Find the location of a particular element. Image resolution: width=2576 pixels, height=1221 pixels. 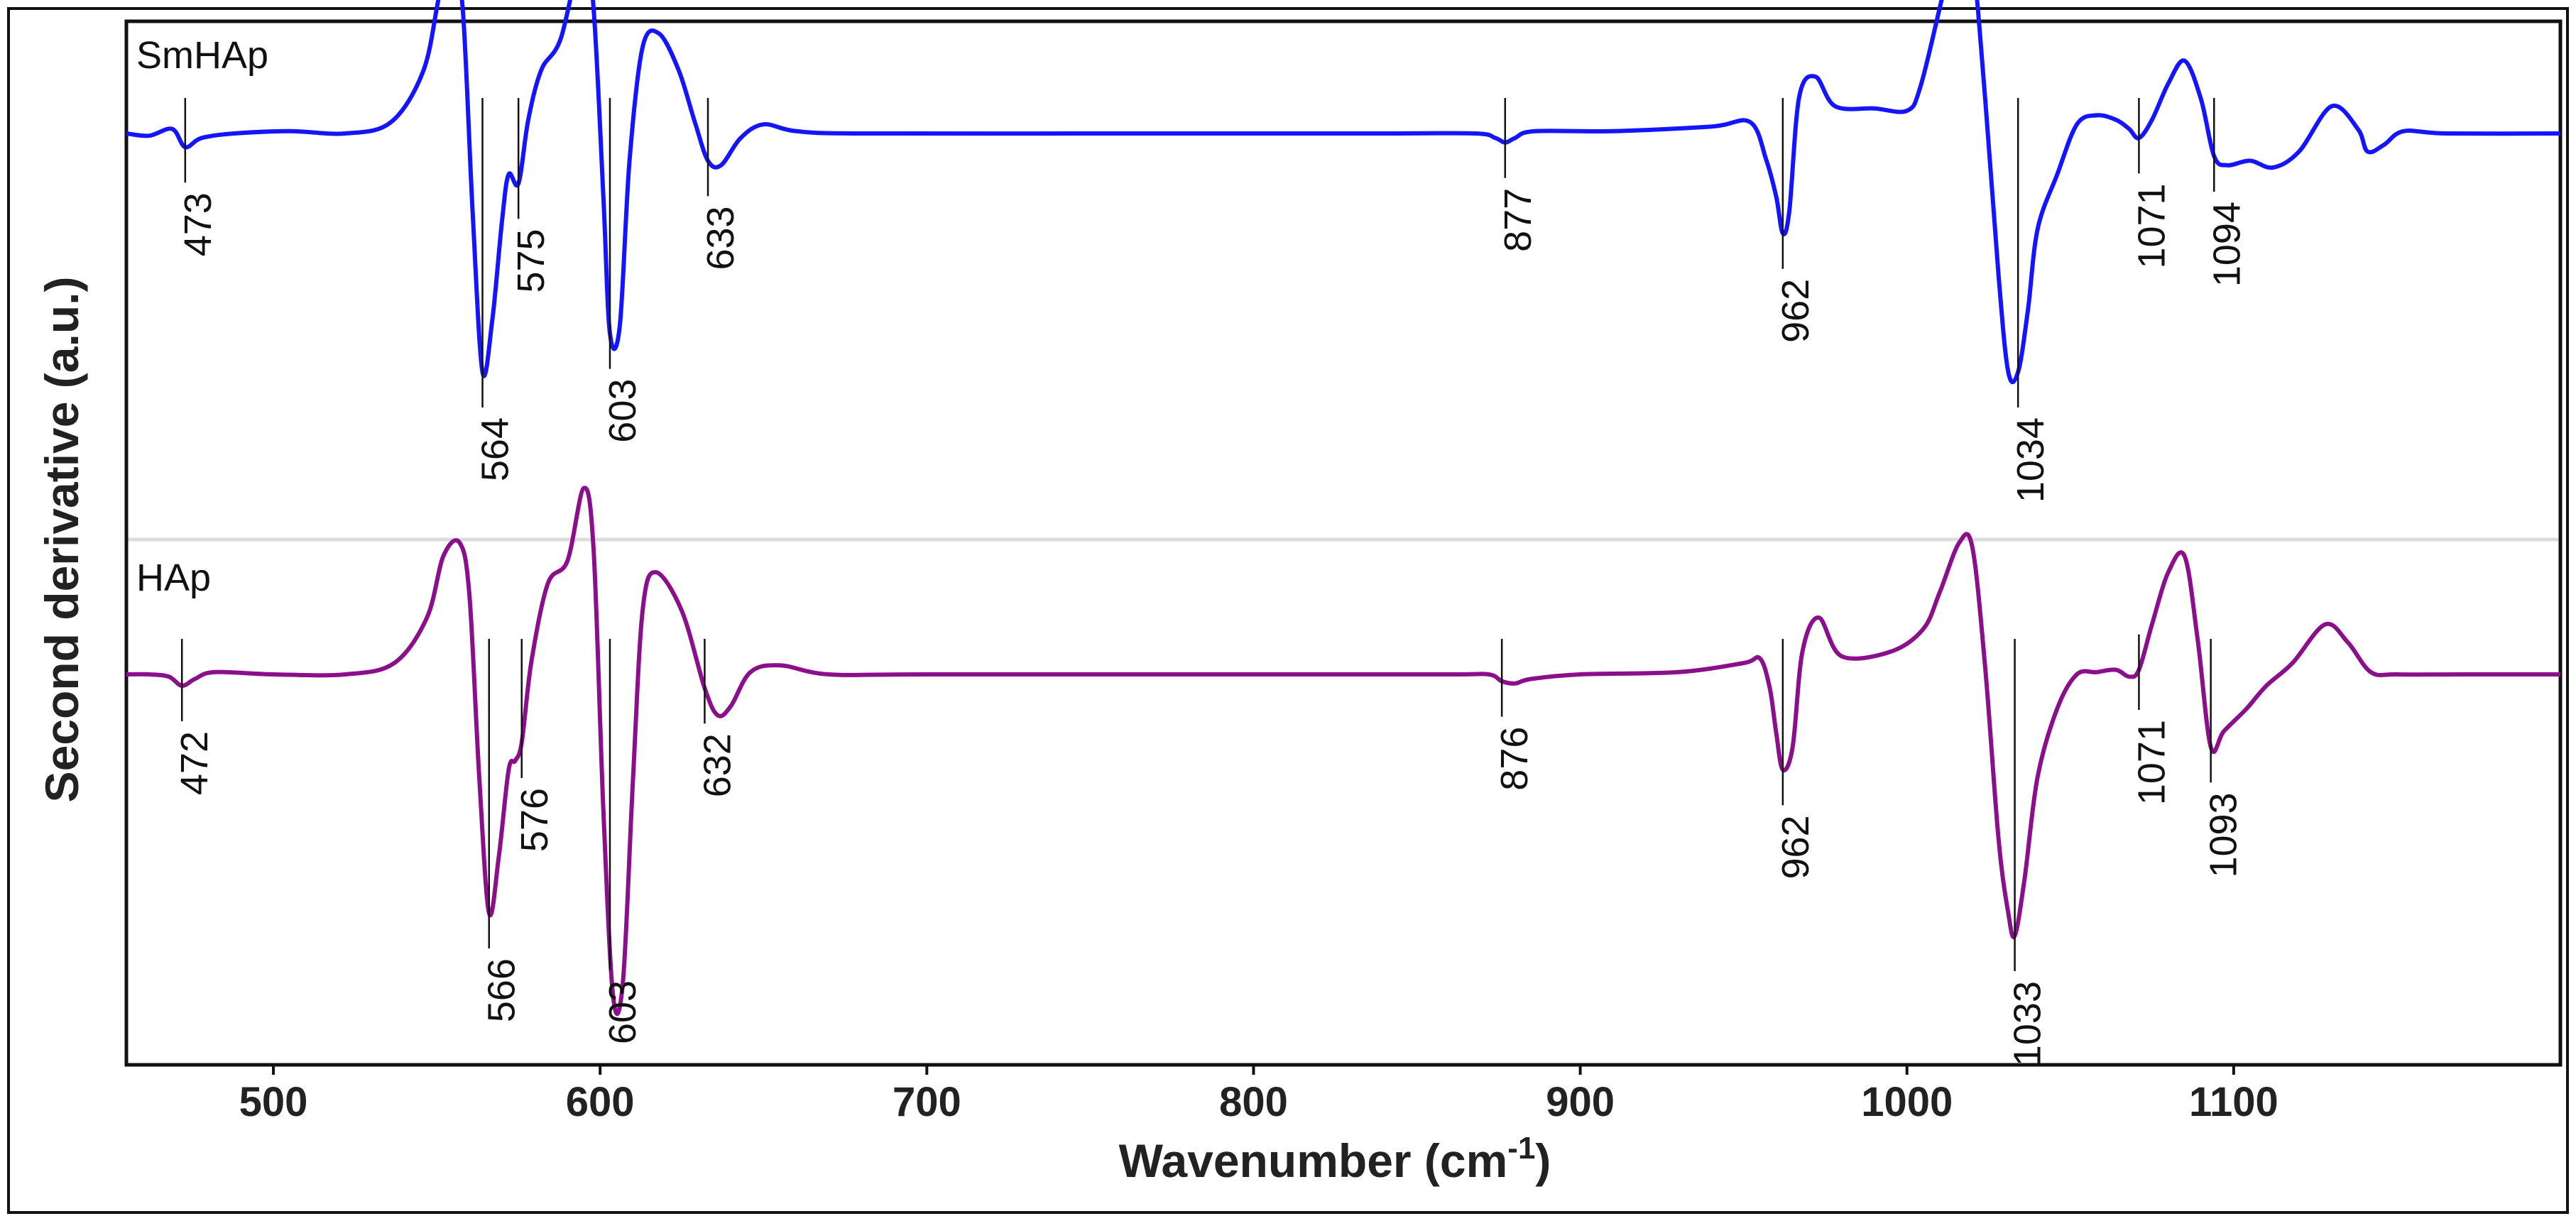

peak-label: 575 is located at coordinates (531, 260).